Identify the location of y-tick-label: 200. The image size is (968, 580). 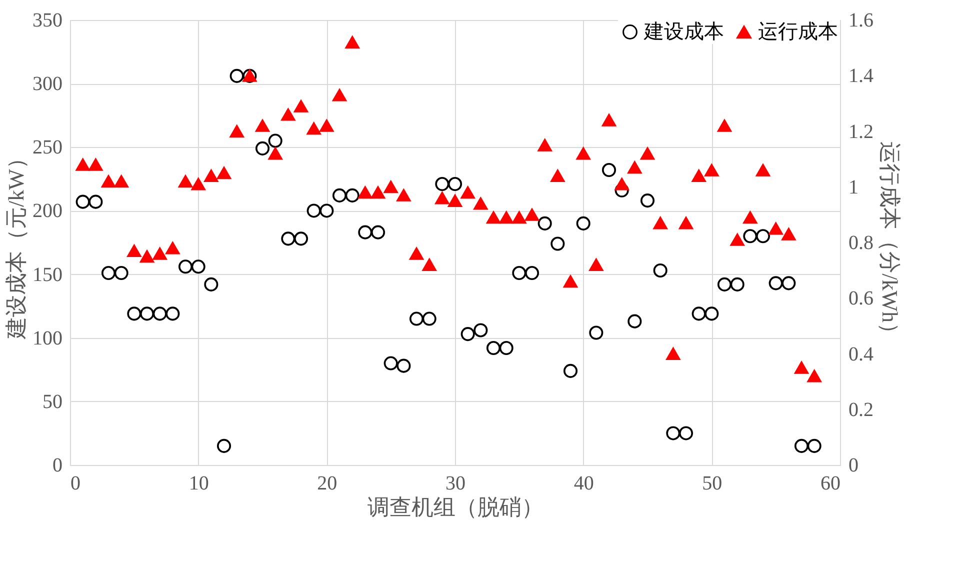
(47, 211).